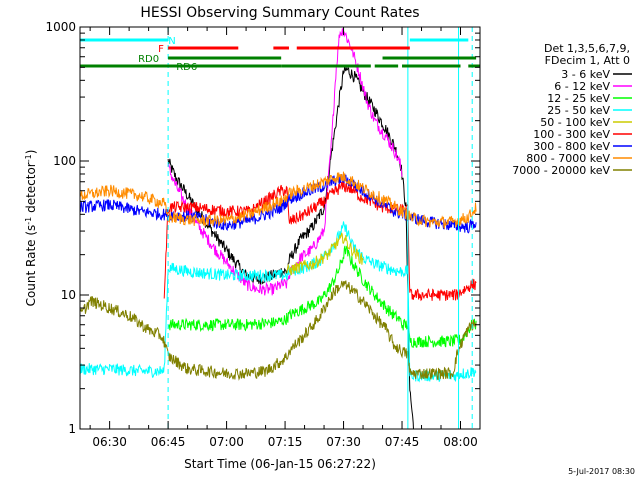 The width and height of the screenshot is (640, 480). I want to click on flag-label: N, so click(171, 41).